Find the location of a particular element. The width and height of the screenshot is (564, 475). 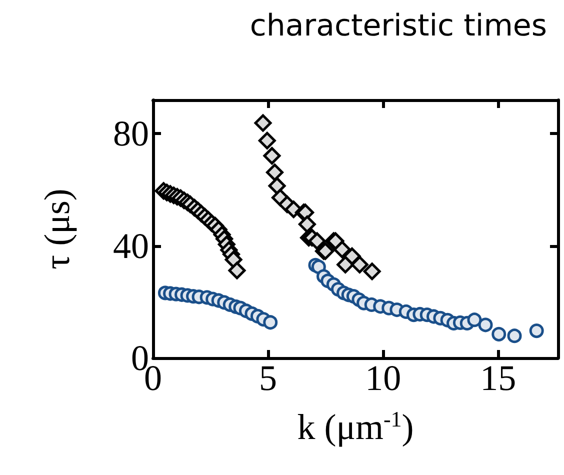

y-tick-label: 40 is located at coordinates (131, 246).